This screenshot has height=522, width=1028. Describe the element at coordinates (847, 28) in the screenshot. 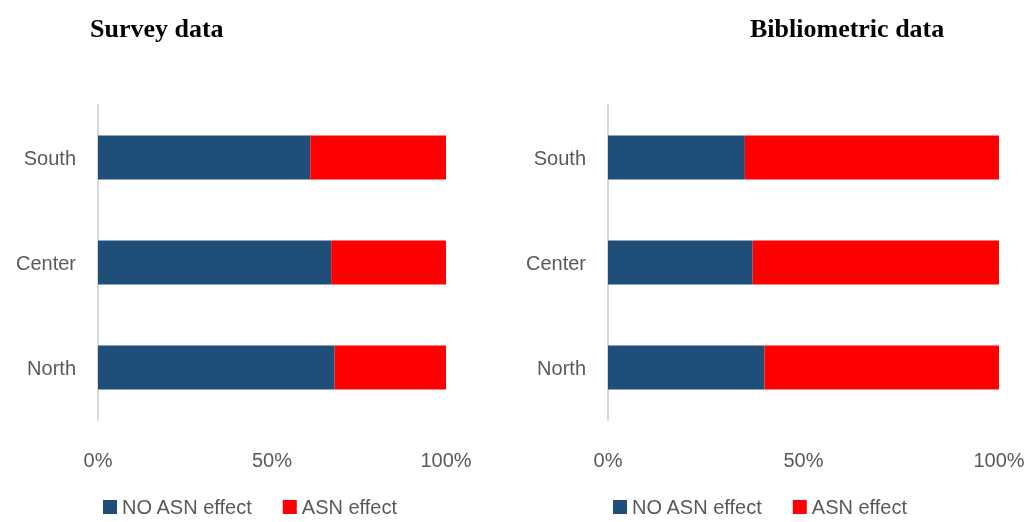

I see `chart-title: Bibliometric data` at that location.